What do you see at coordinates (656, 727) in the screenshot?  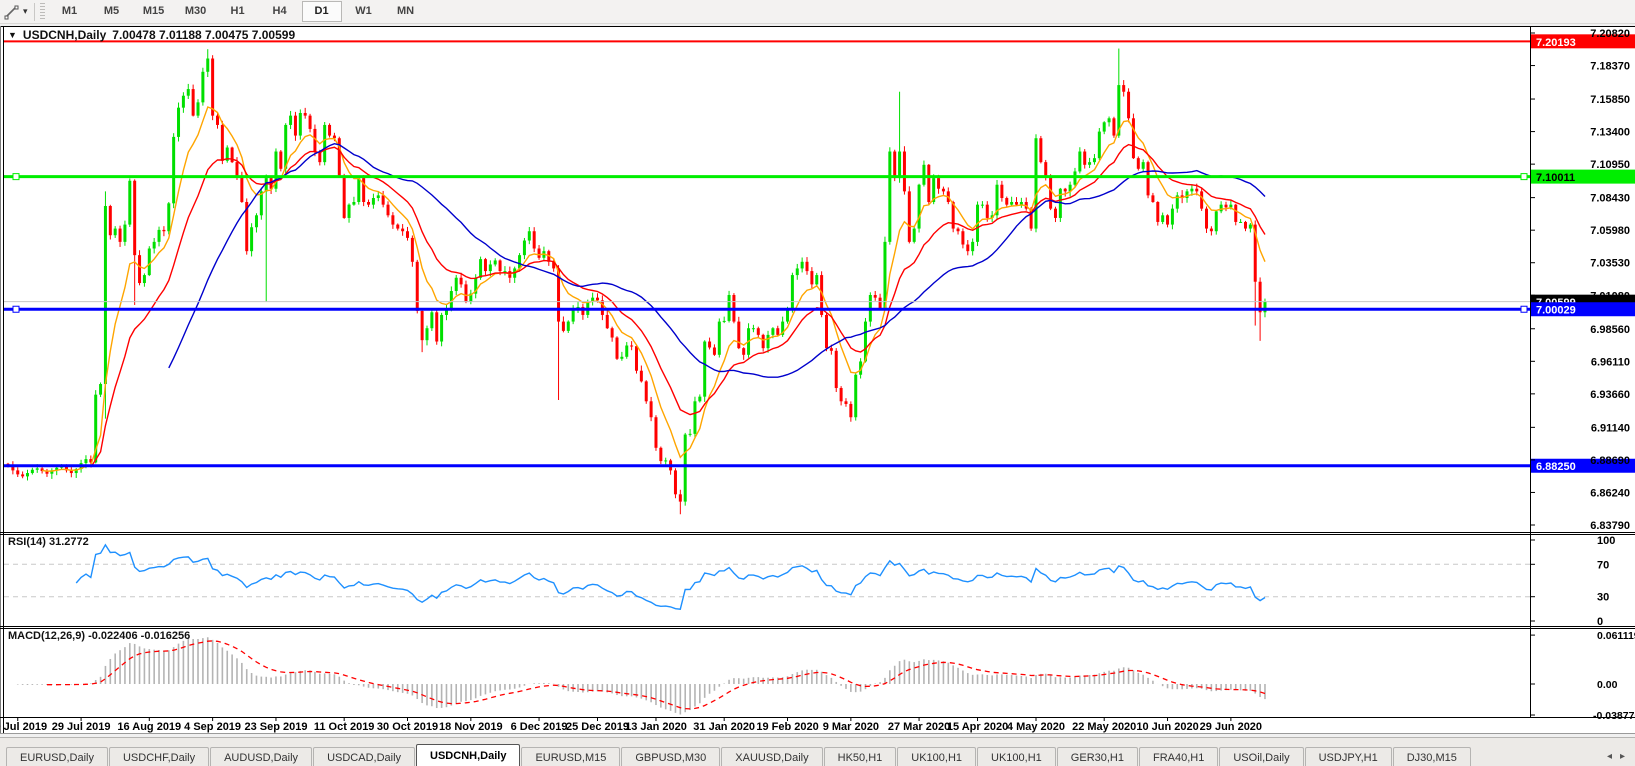 I see `svg-text: 13 Jan 2020` at bounding box center [656, 727].